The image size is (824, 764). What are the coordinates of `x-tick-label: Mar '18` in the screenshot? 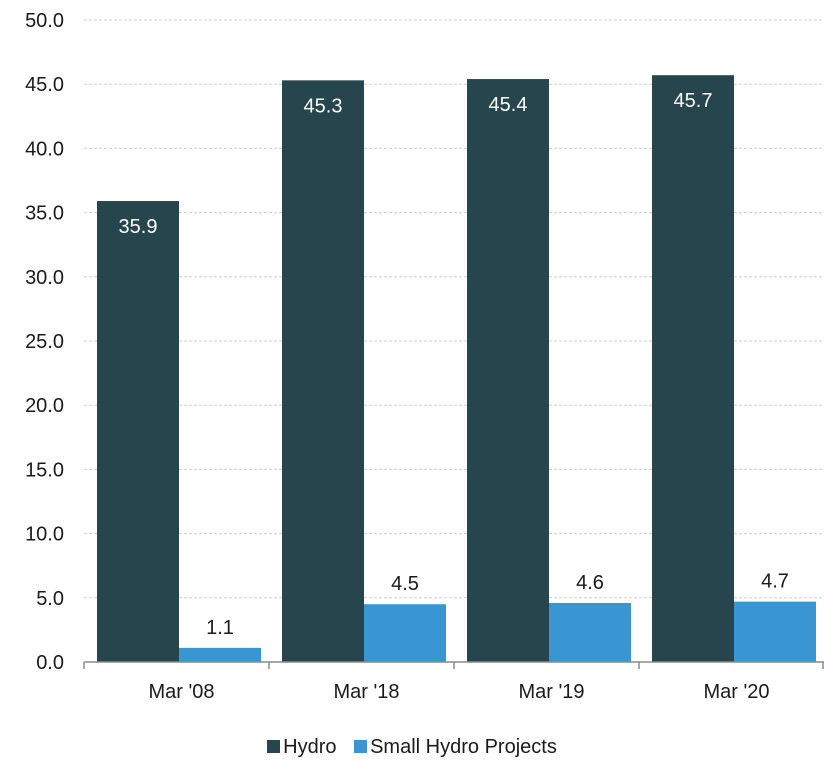 It's located at (366, 692).